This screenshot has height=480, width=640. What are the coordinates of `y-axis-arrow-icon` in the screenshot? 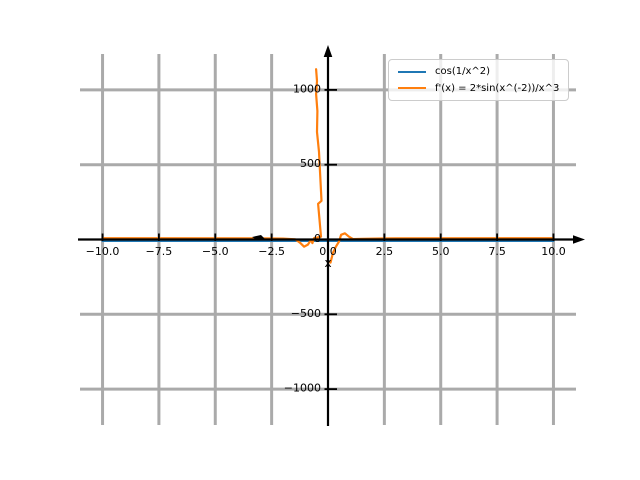 It's located at (328, 51).